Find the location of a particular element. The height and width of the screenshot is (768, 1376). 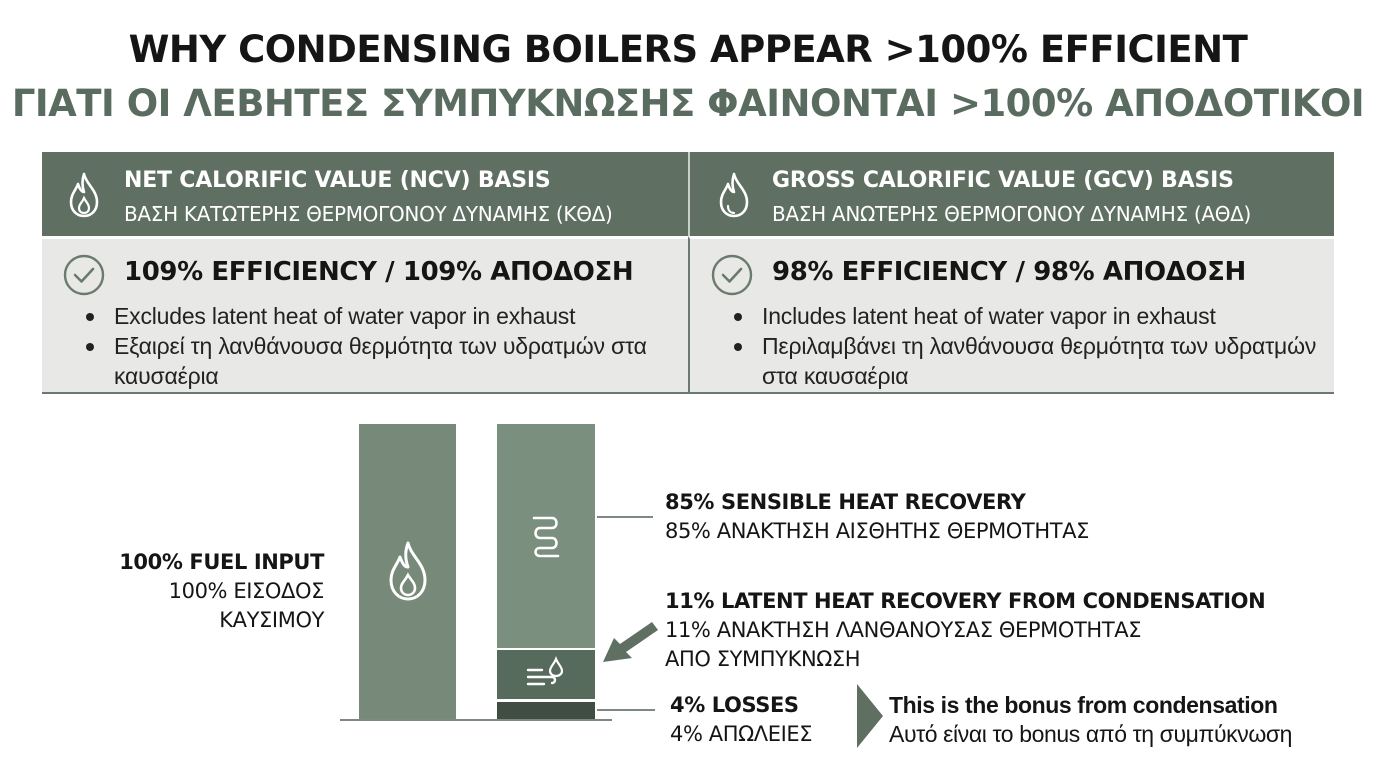

fuel-input-bar is located at coordinates (407, 572).